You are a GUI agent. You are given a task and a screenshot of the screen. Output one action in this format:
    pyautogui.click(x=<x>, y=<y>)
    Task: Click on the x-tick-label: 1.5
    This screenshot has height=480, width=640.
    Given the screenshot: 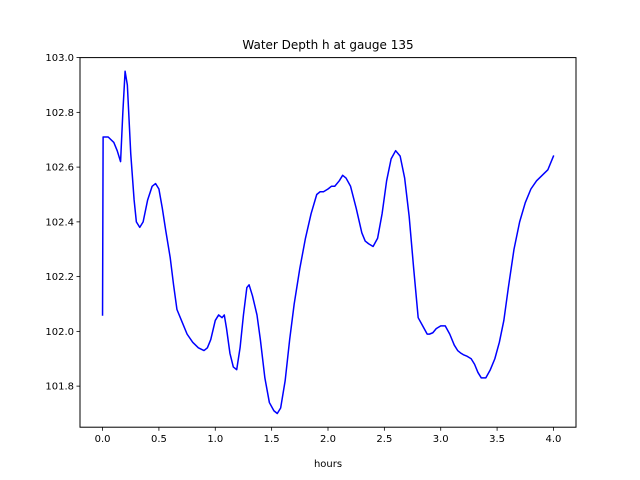 What is the action you would take?
    pyautogui.click(x=272, y=439)
    